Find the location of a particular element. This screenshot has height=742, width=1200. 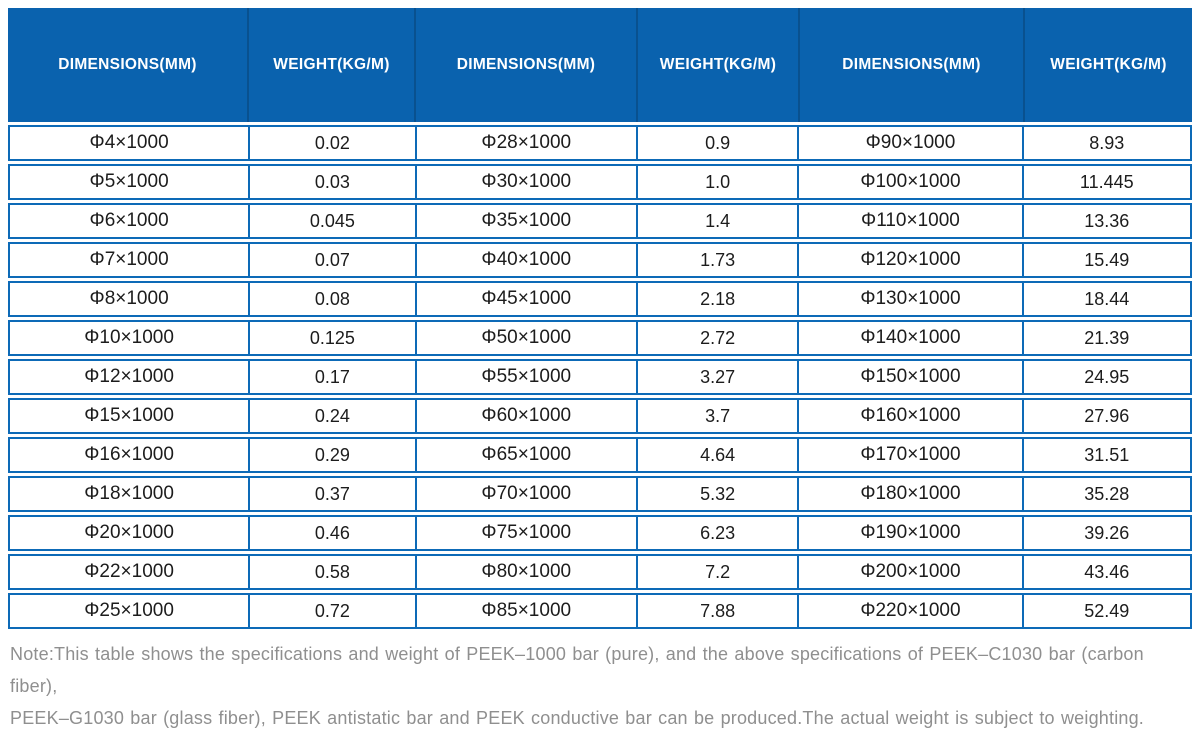

header-weight-3: WEIGHT(KG/M) is located at coordinates (1107, 65).